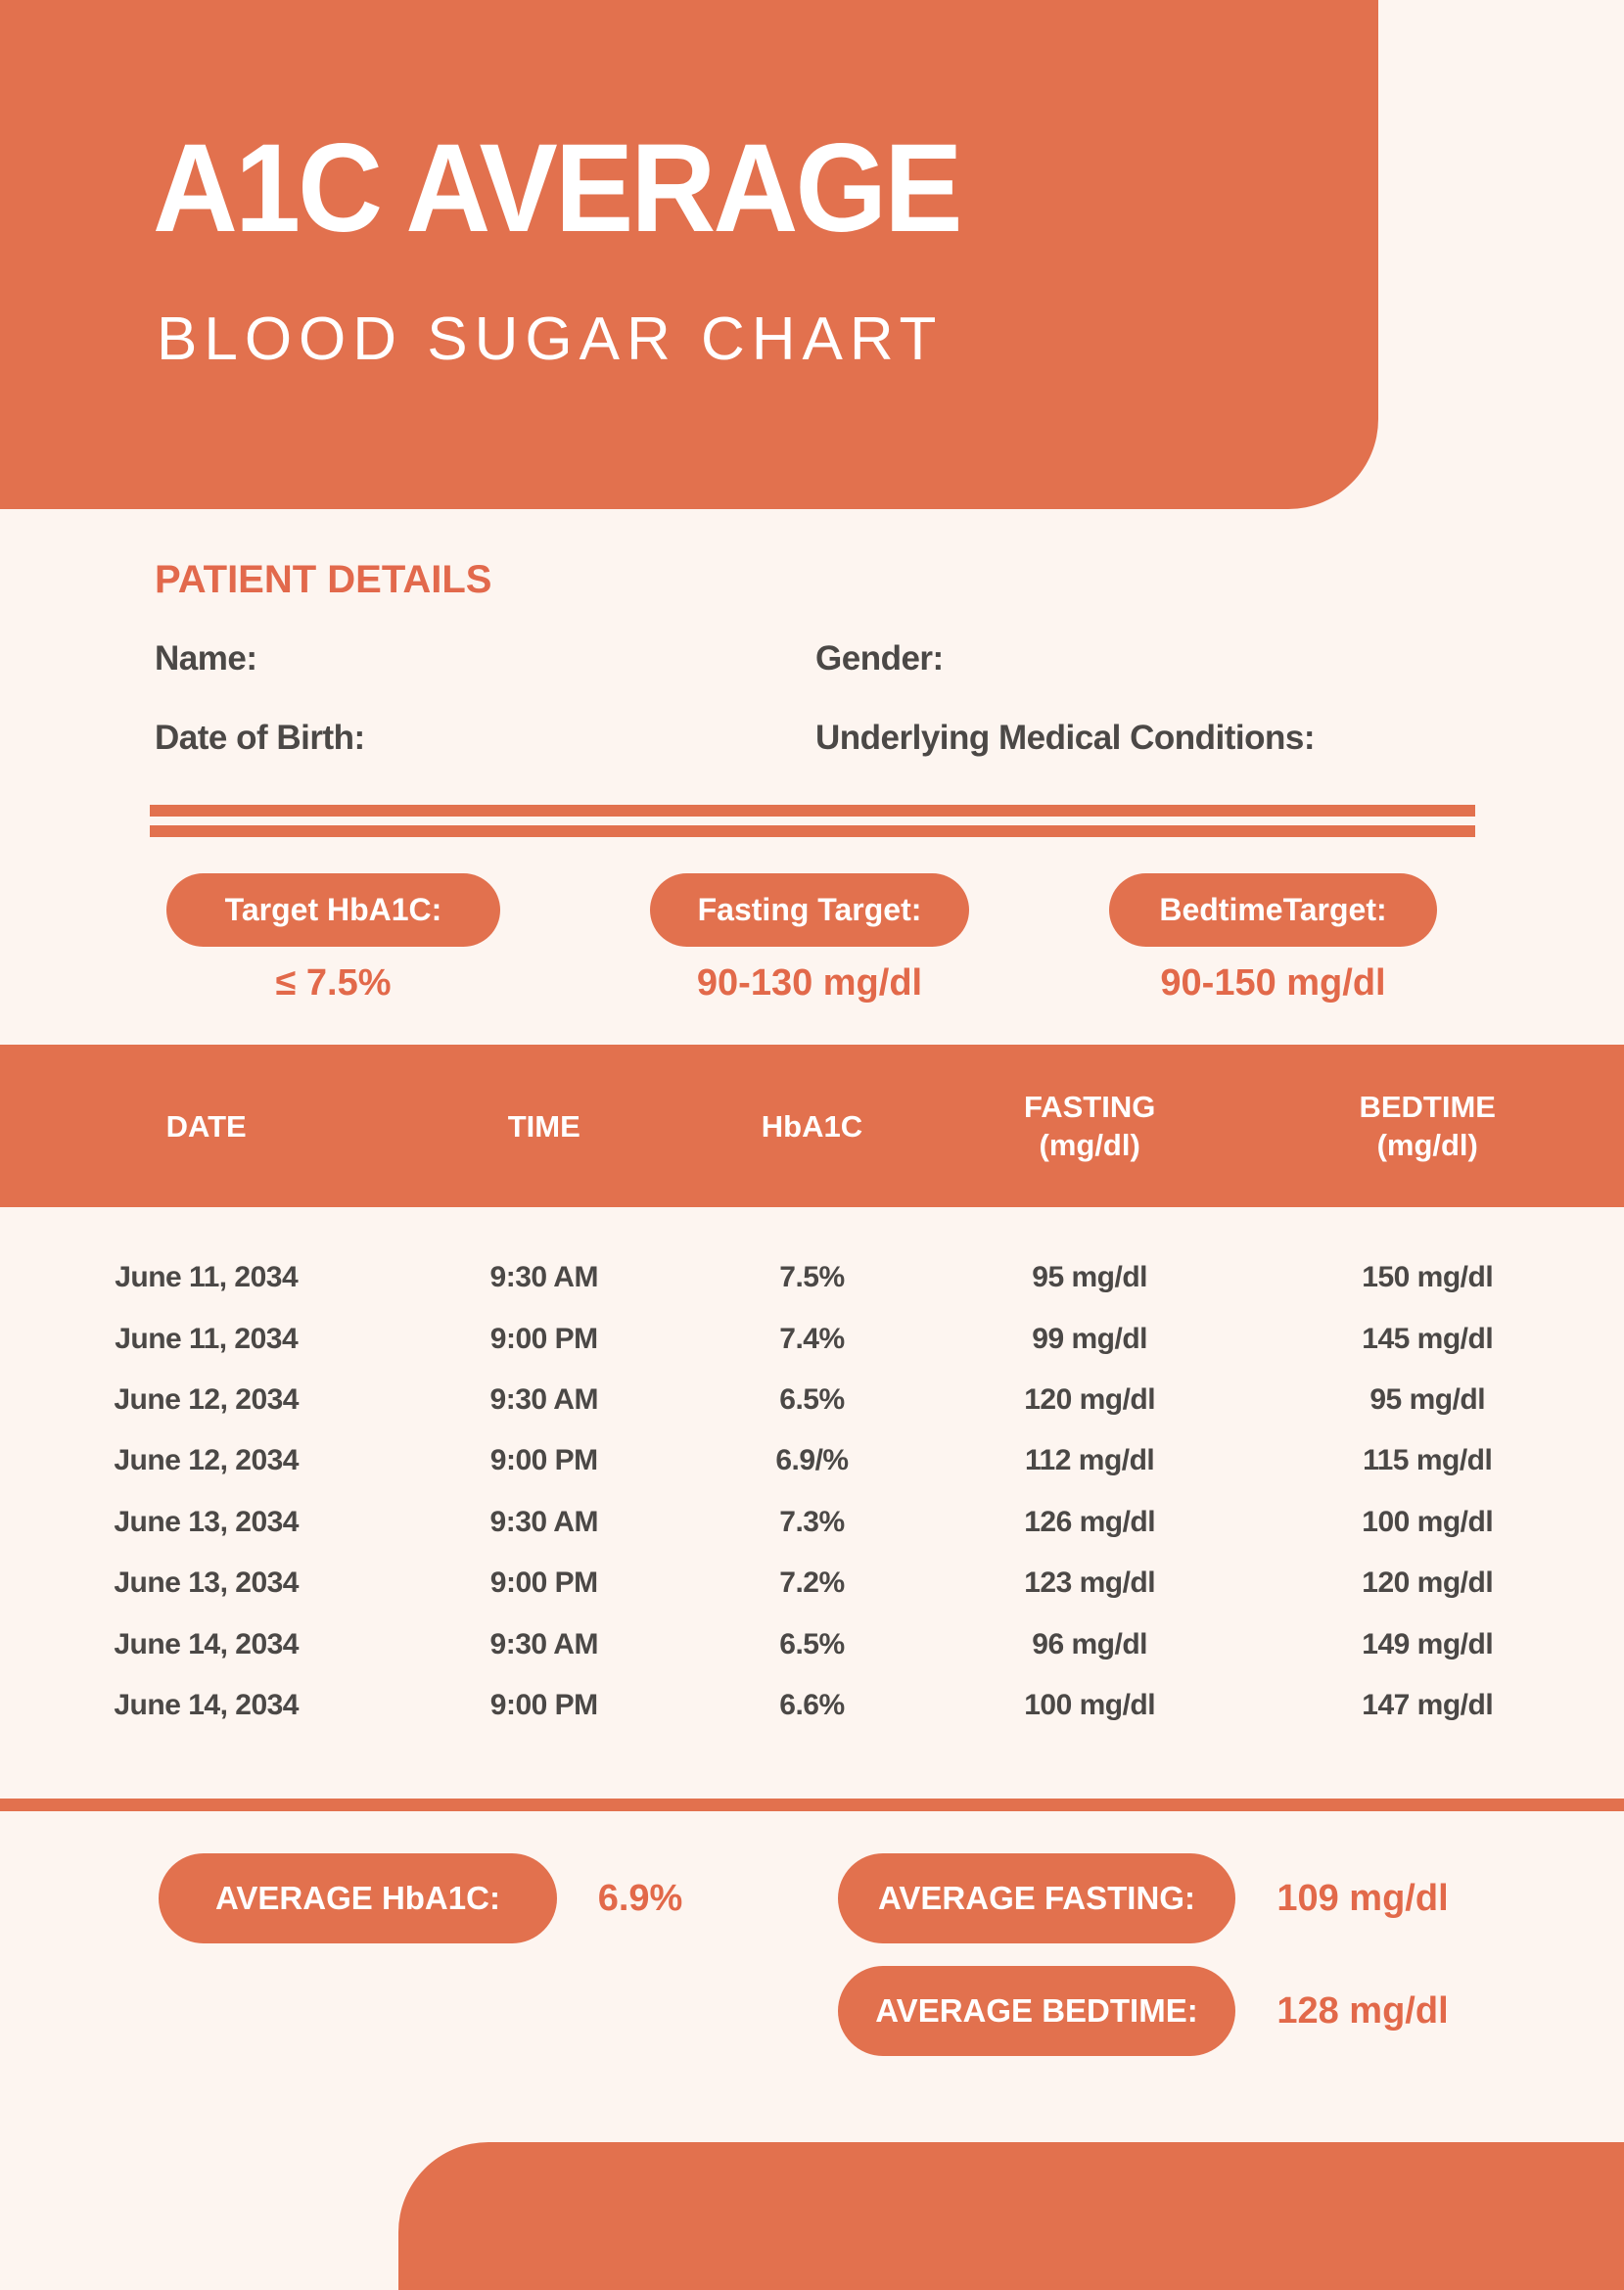  What do you see at coordinates (1065, 738) in the screenshot?
I see `medical-conditions-field-label: Underlying Medical Conditions:` at bounding box center [1065, 738].